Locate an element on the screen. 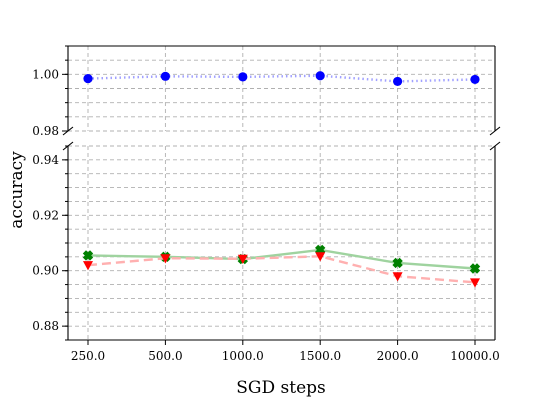 The width and height of the screenshot is (550, 400). x-tick-label: 1000.0 is located at coordinates (243, 356).